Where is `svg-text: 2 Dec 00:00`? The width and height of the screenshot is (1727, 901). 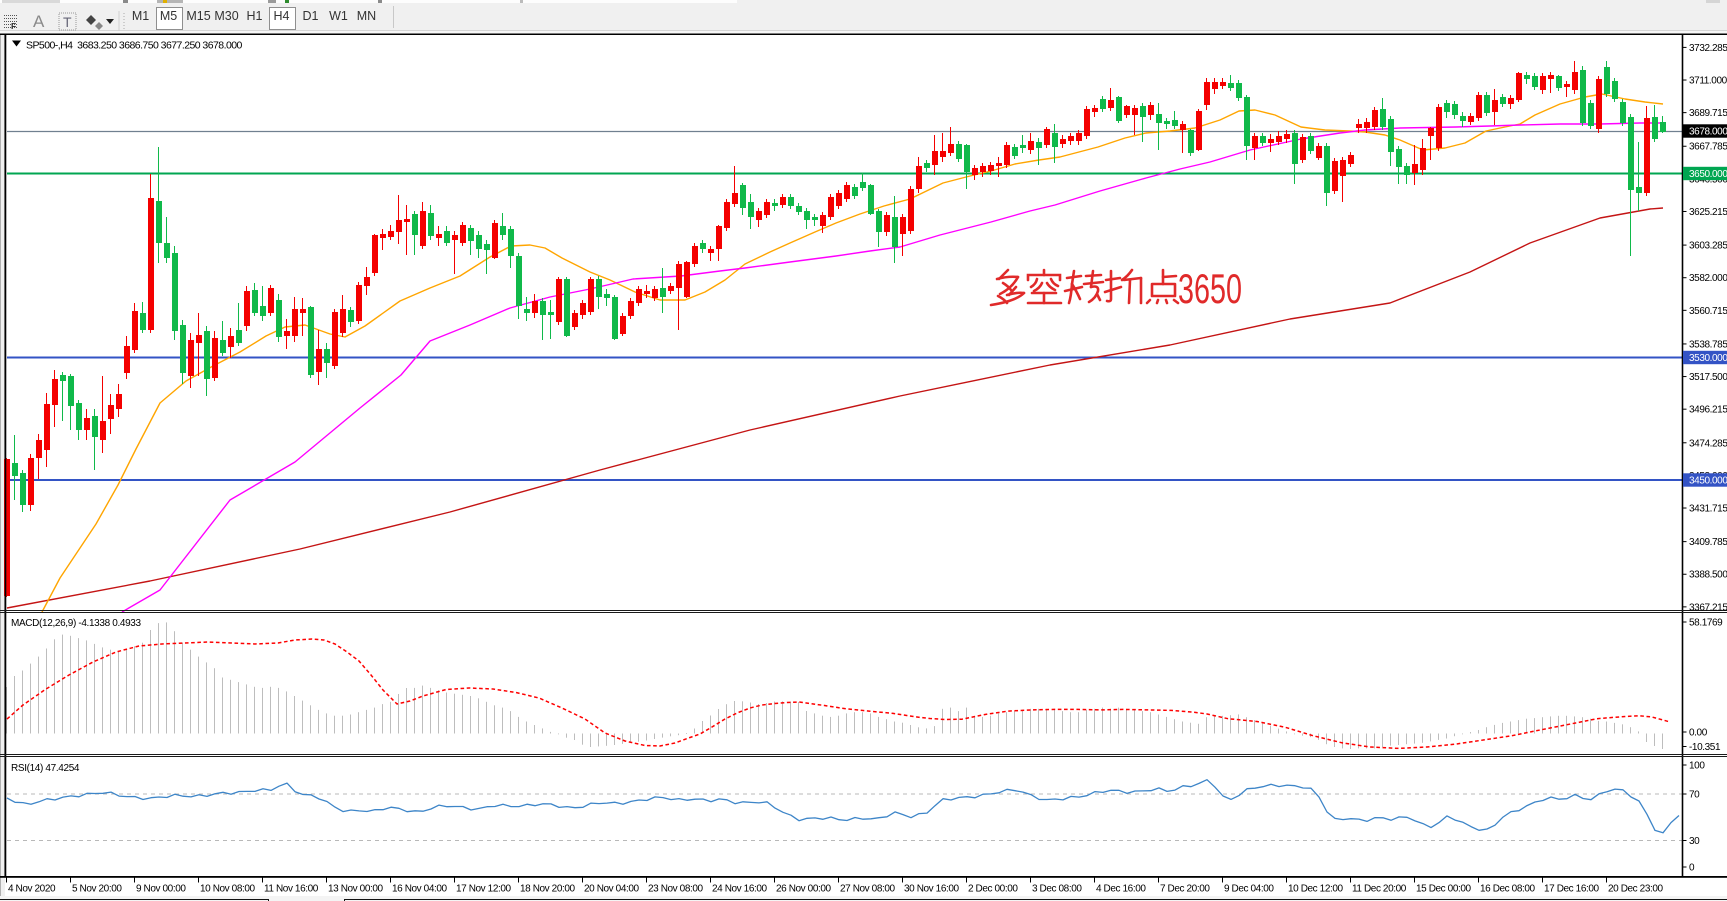 svg-text: 2 Dec 00:00 is located at coordinates (993, 889).